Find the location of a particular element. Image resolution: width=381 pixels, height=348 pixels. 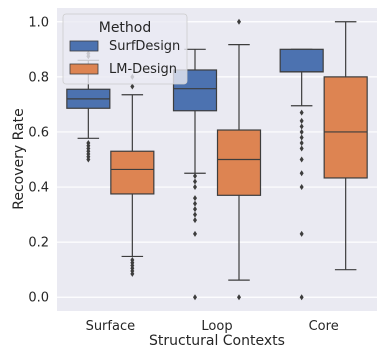

y-tick-labels: 0.0 0.2 0.4 0.6 0.8 1.0 is located at coordinates (38, 160).